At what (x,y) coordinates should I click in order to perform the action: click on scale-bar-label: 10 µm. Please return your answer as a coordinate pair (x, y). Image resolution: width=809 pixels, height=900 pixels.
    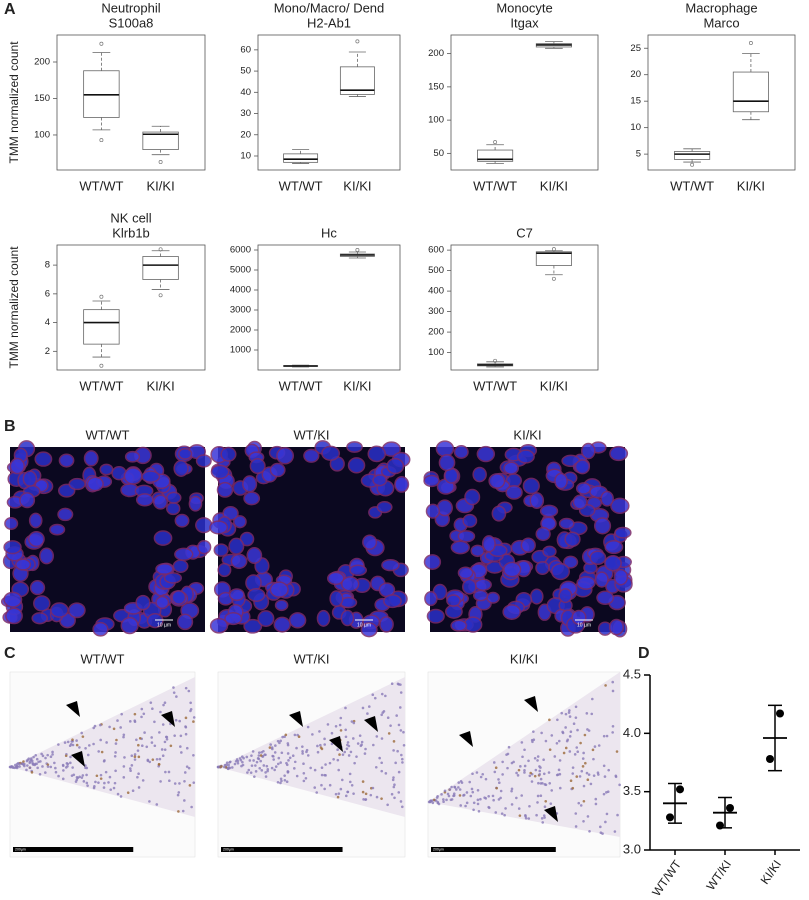
    Looking at the image, I should click on (584, 625).